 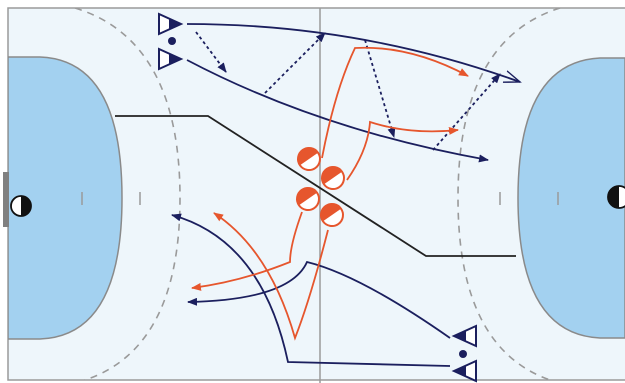 I want to click on right-goal-area, so click(x=571, y=198).